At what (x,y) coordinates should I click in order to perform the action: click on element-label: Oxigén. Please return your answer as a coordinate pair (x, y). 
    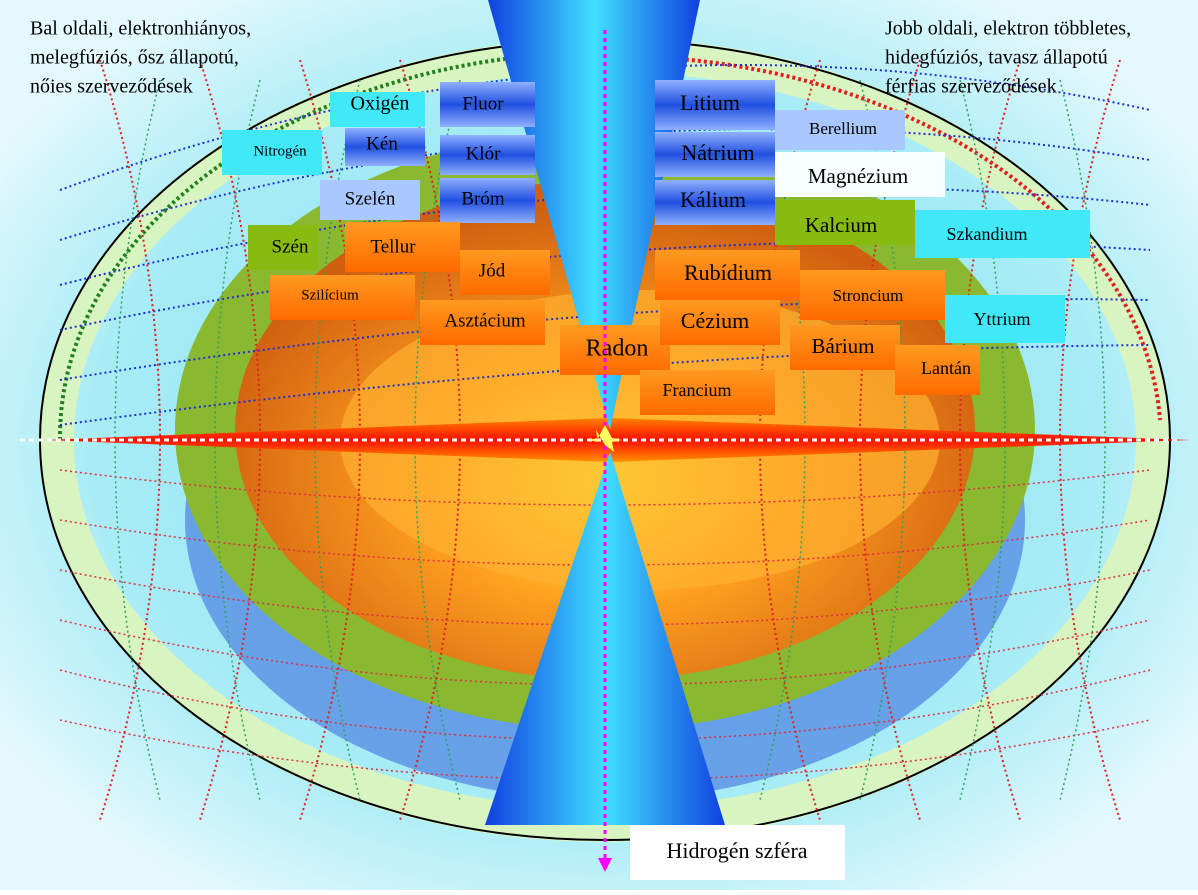
    Looking at the image, I should click on (380, 104).